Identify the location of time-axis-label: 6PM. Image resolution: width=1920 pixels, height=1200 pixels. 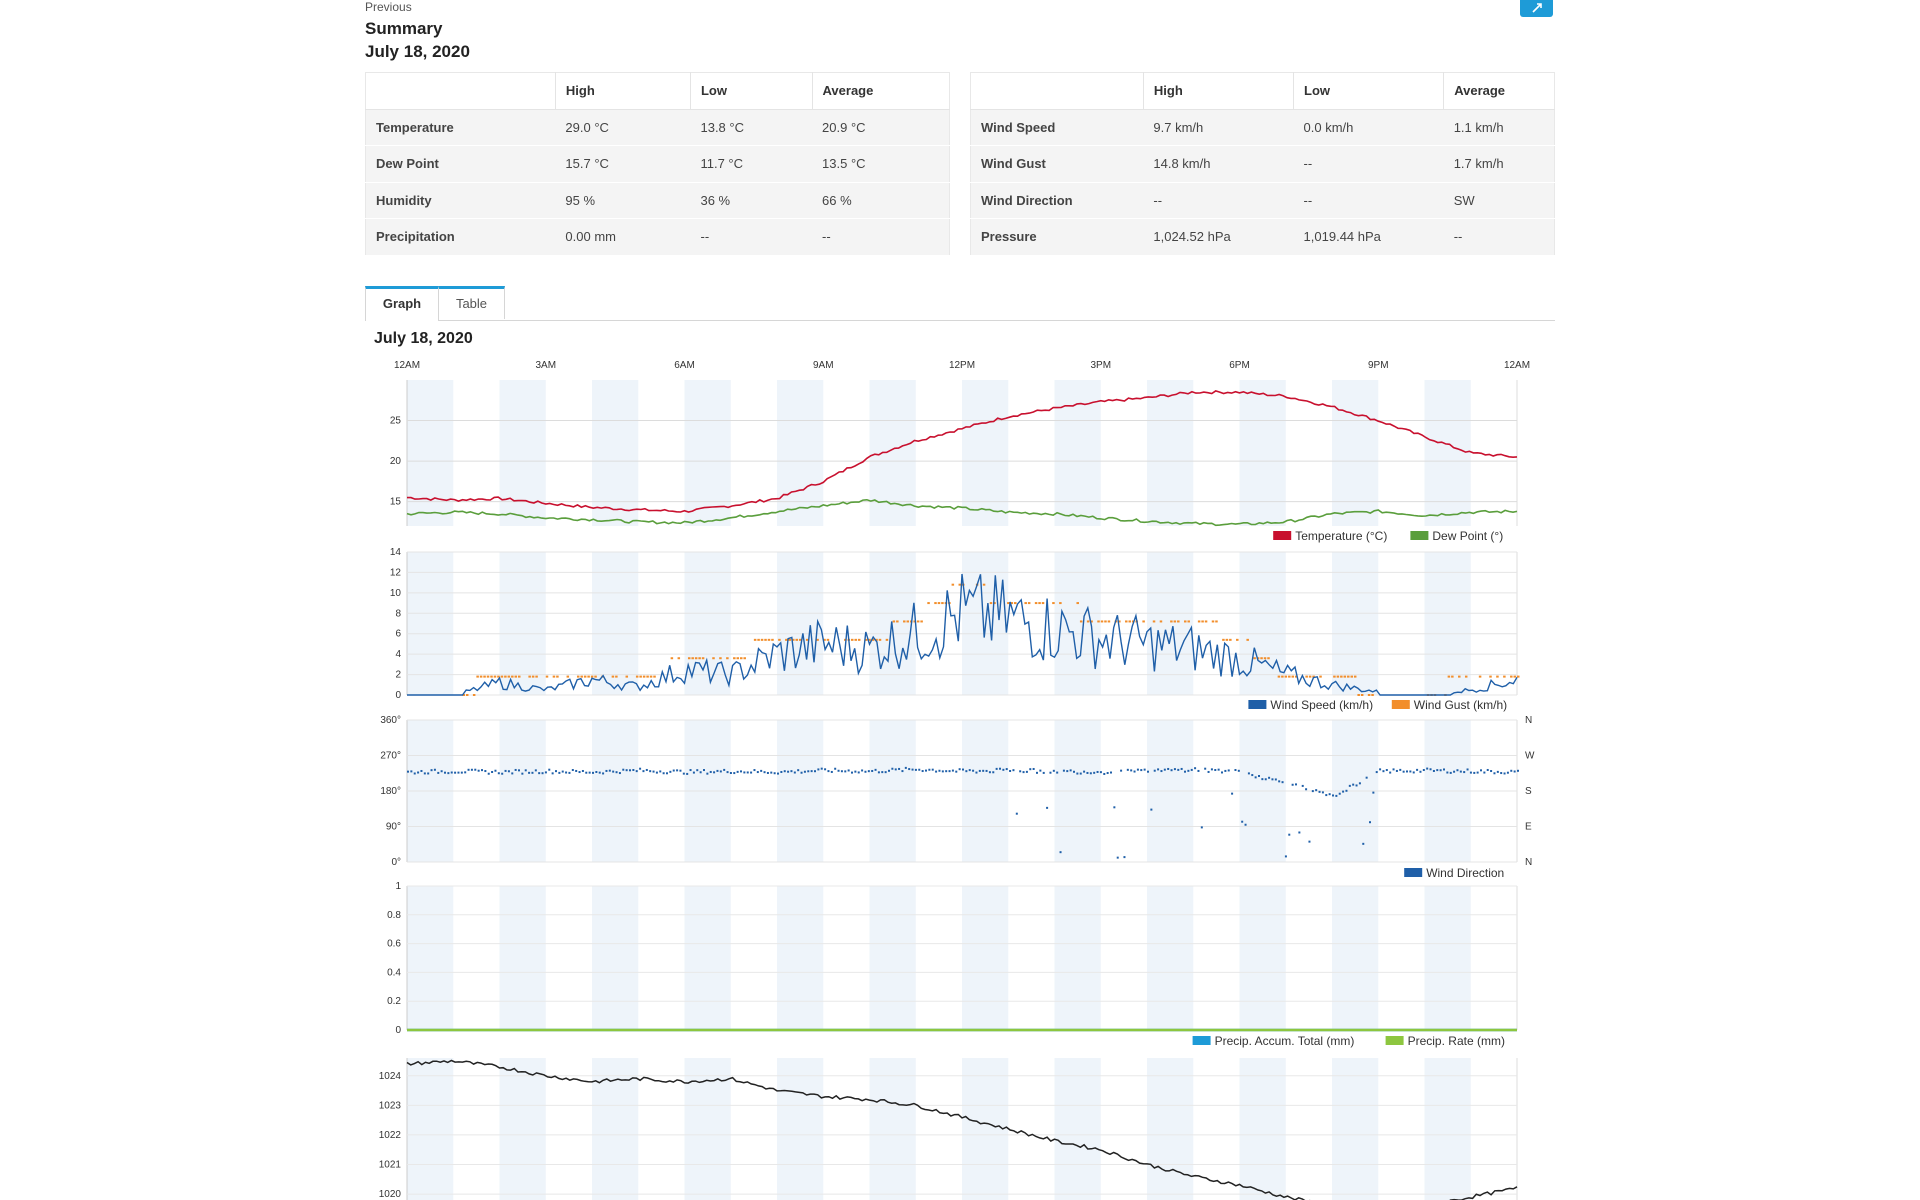
(1239, 365).